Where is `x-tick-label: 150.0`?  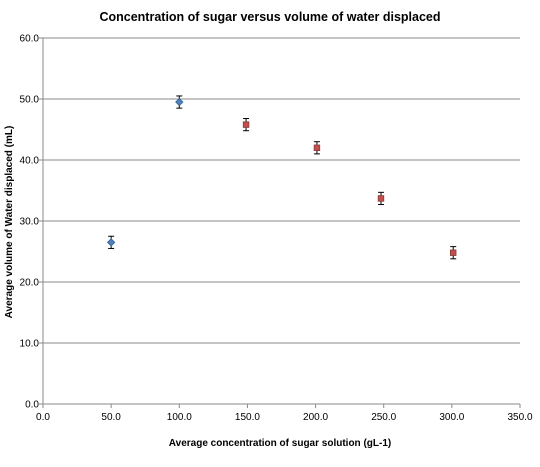
x-tick-label: 150.0 is located at coordinates (247, 417).